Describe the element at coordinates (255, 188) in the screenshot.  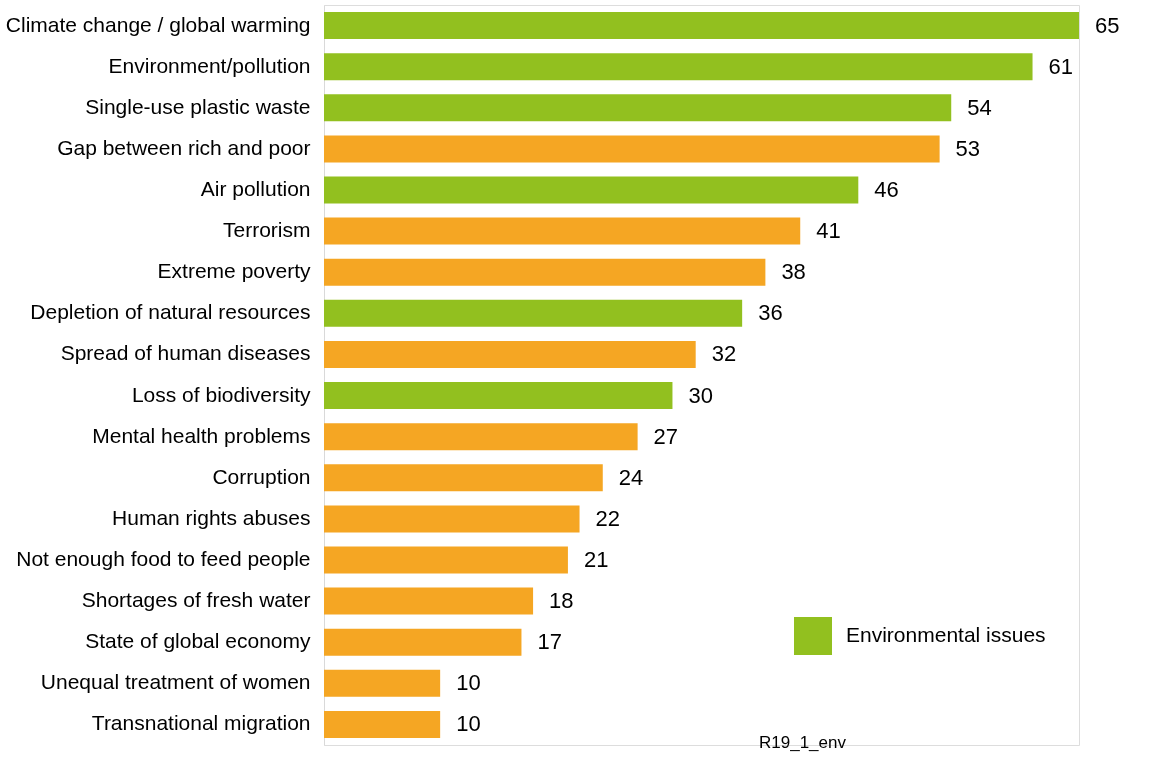
I see `y-tick-label: Air pollution` at that location.